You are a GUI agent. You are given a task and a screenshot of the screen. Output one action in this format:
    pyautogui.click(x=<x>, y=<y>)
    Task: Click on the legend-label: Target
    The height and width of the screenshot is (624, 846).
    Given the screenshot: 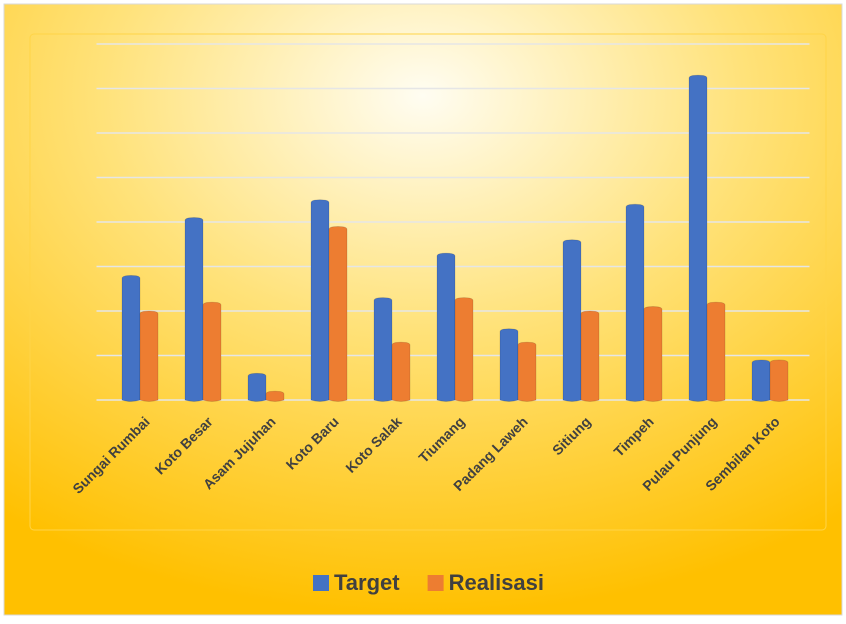 What is the action you would take?
    pyautogui.click(x=367, y=582)
    